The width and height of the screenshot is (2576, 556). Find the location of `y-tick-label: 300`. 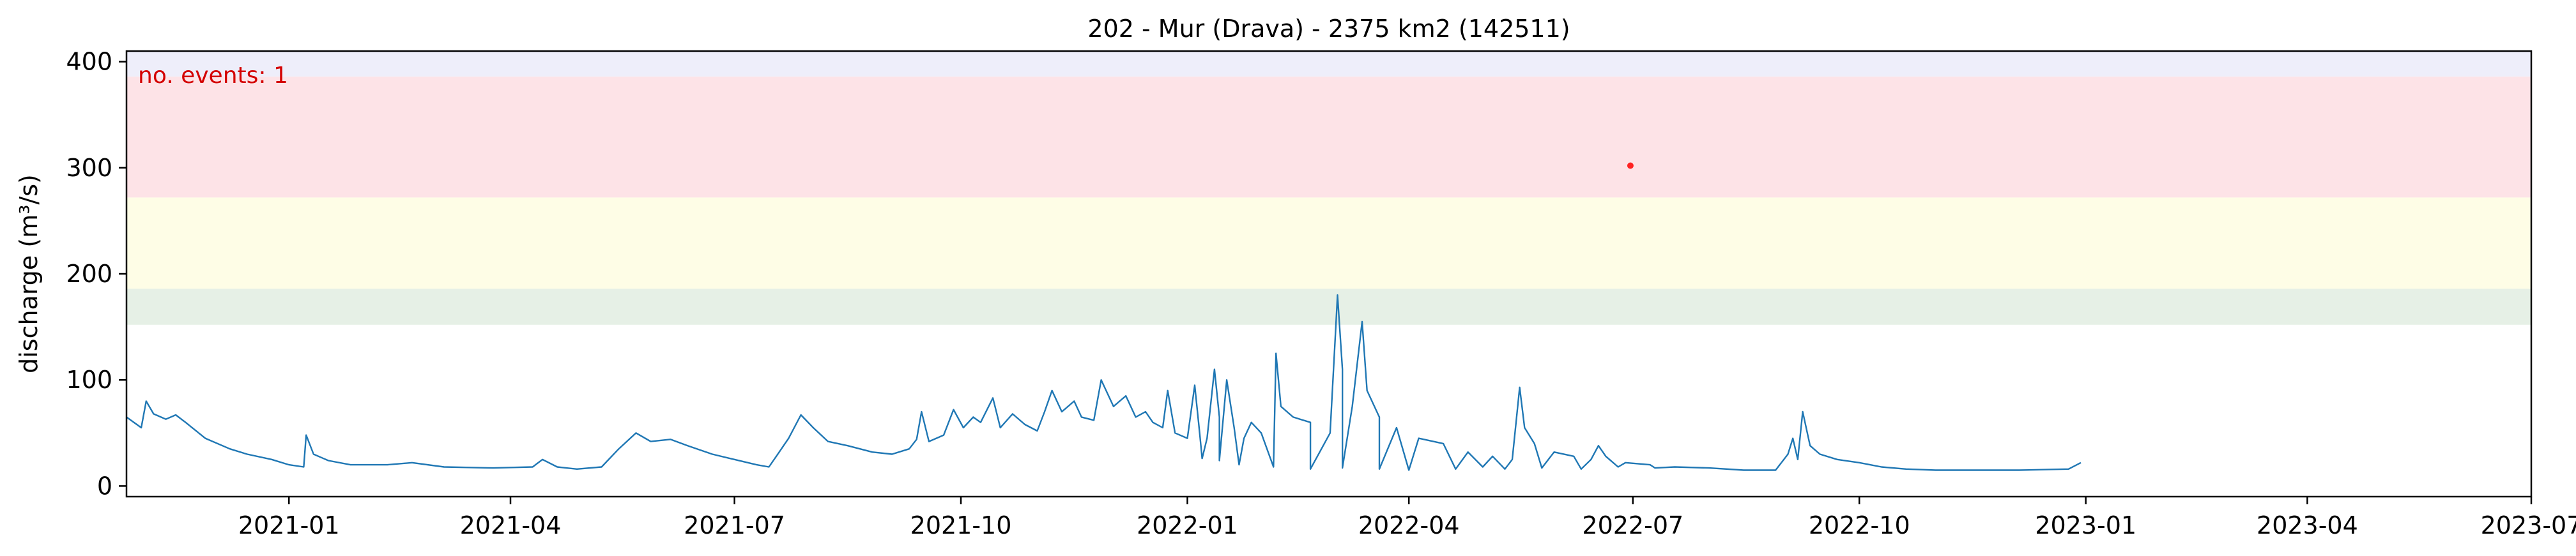

y-tick-label: 300 is located at coordinates (89, 168).